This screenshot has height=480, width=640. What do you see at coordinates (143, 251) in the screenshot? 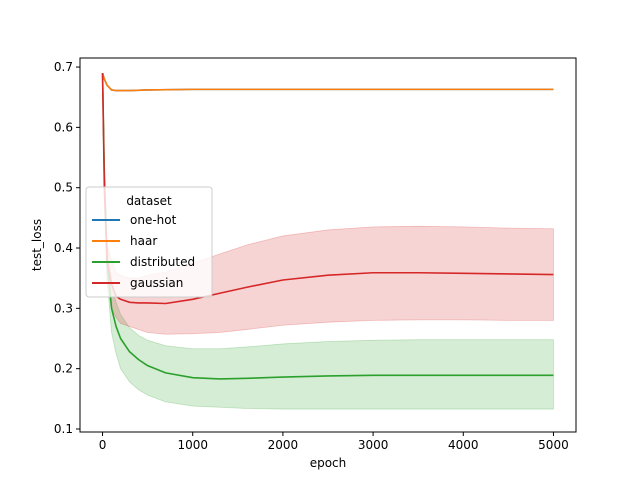
I see `legend-entries: one-hot haar distributed gaussian` at bounding box center [143, 251].